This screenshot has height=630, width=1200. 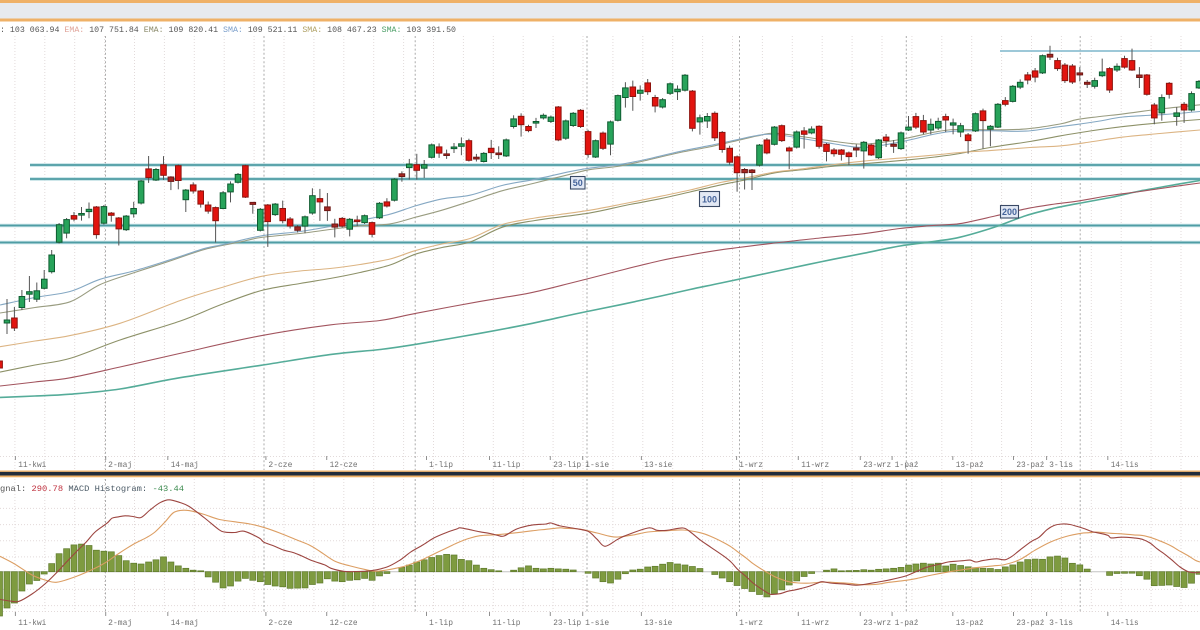 What do you see at coordinates (709, 199) in the screenshot?
I see `svg-text: 100` at bounding box center [709, 199].